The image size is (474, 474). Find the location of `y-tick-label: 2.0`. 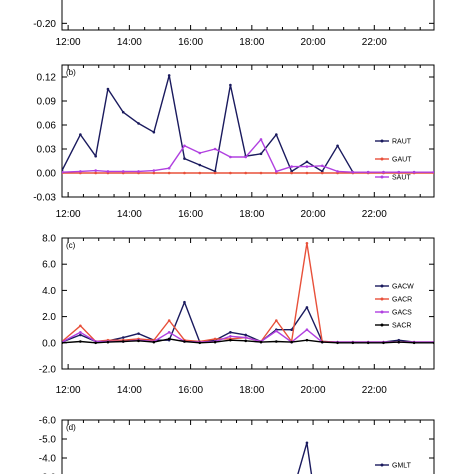

y-tick-label: 2.0 is located at coordinates (49, 317).